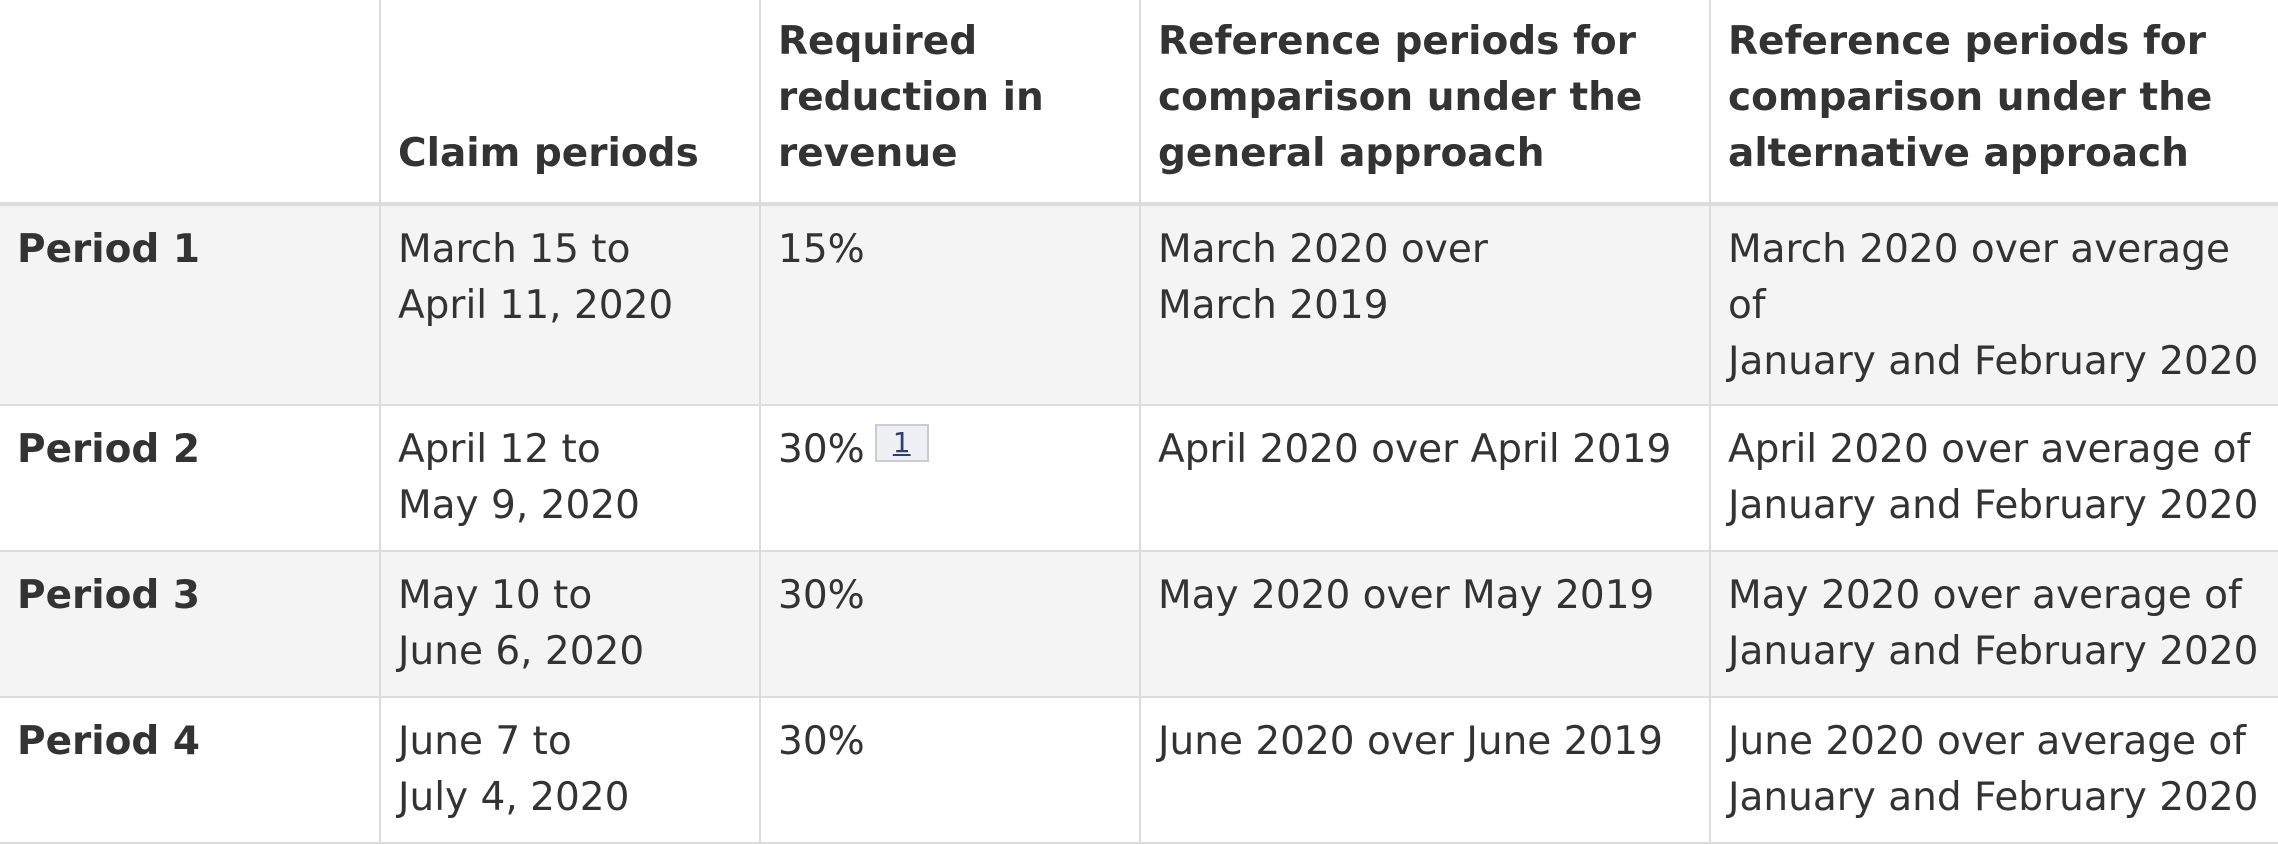  What do you see at coordinates (190, 478) in the screenshot?
I see `period-label: Period 2` at bounding box center [190, 478].